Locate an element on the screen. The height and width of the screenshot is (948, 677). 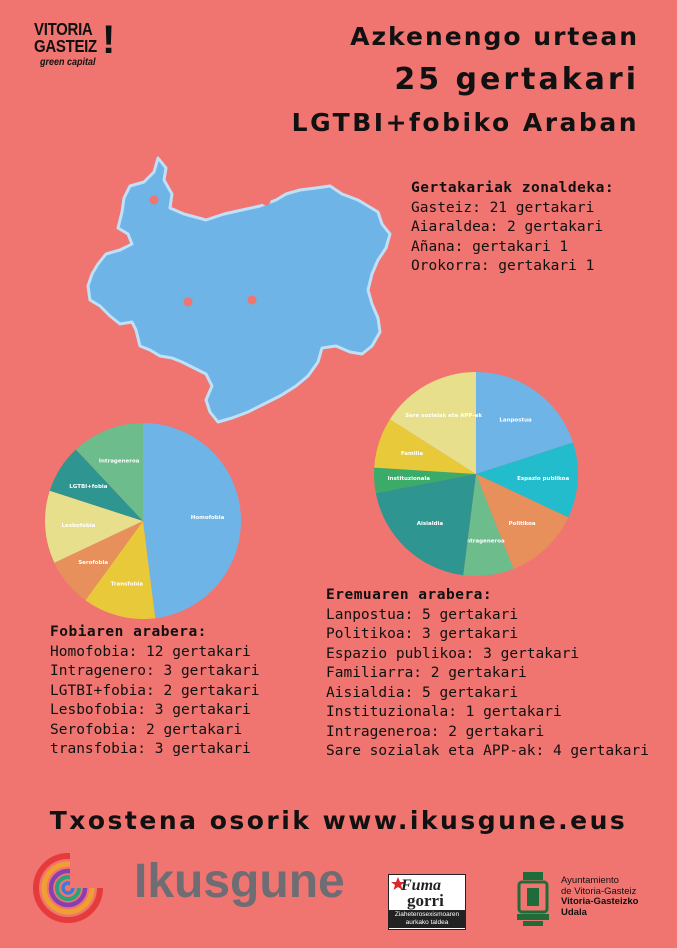
pie-label-politikoa: Politikoa is located at coordinates (522, 524).